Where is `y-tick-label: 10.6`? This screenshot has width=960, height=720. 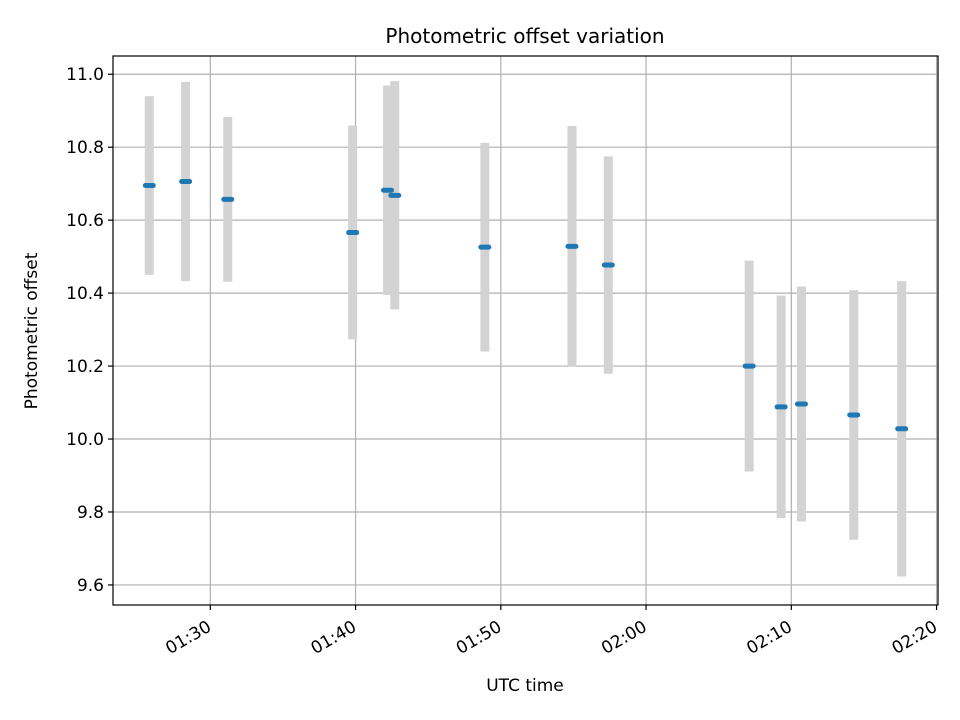
y-tick-label: 10.6 is located at coordinates (85, 221).